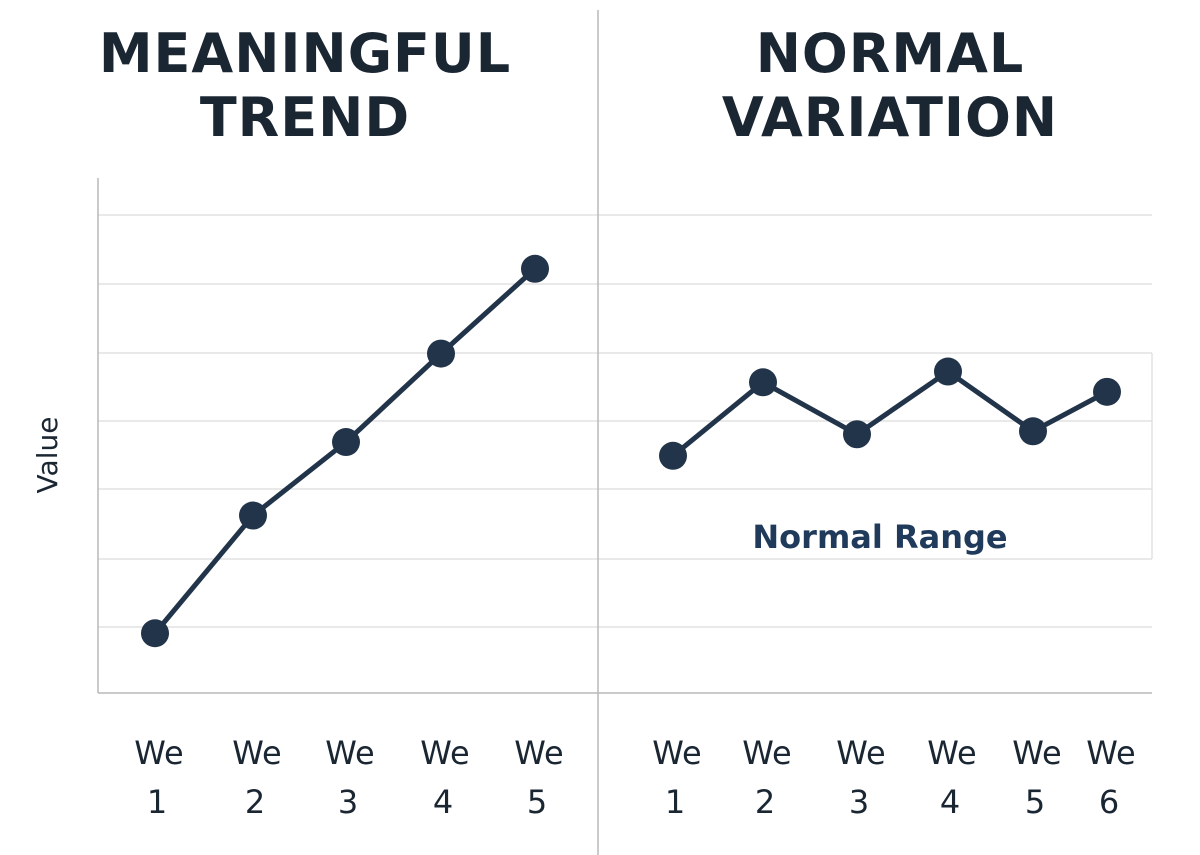  Describe the element at coordinates (305, 53) in the screenshot. I see `chart-title-line-1: MEANINGFUL` at that location.